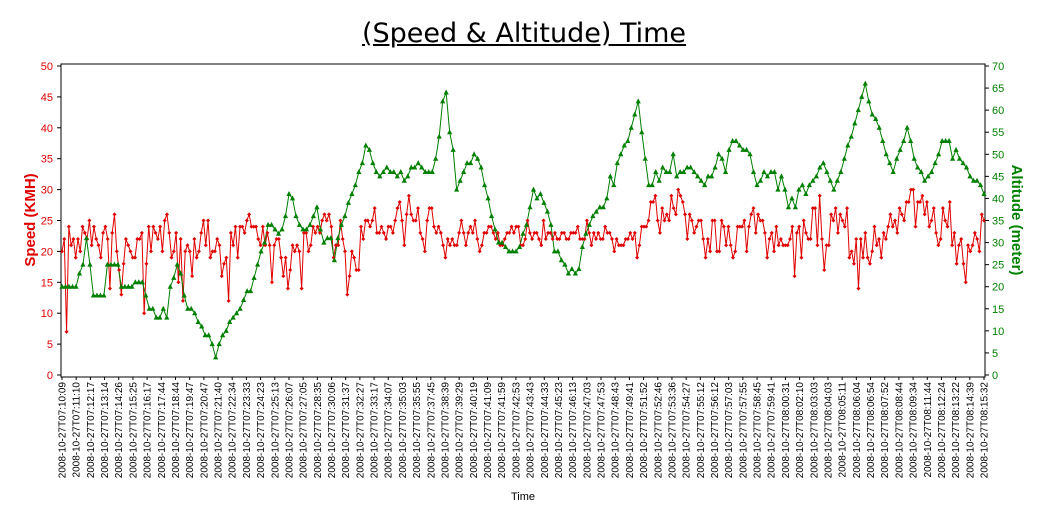 The width and height of the screenshot is (1048, 524). I want to click on y-right-tick-label: 65, so click(998, 89).